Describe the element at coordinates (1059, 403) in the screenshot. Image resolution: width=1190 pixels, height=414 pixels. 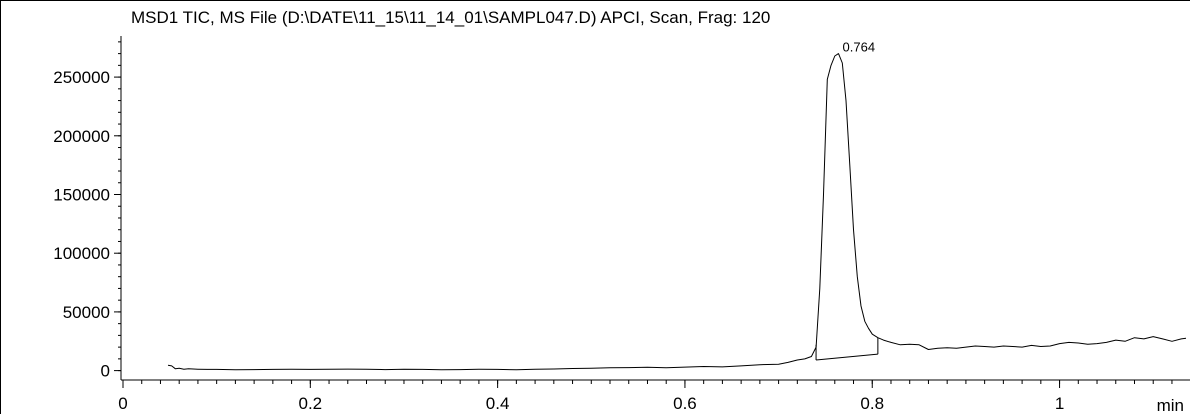
I see `x-tick-label: 1` at that location.